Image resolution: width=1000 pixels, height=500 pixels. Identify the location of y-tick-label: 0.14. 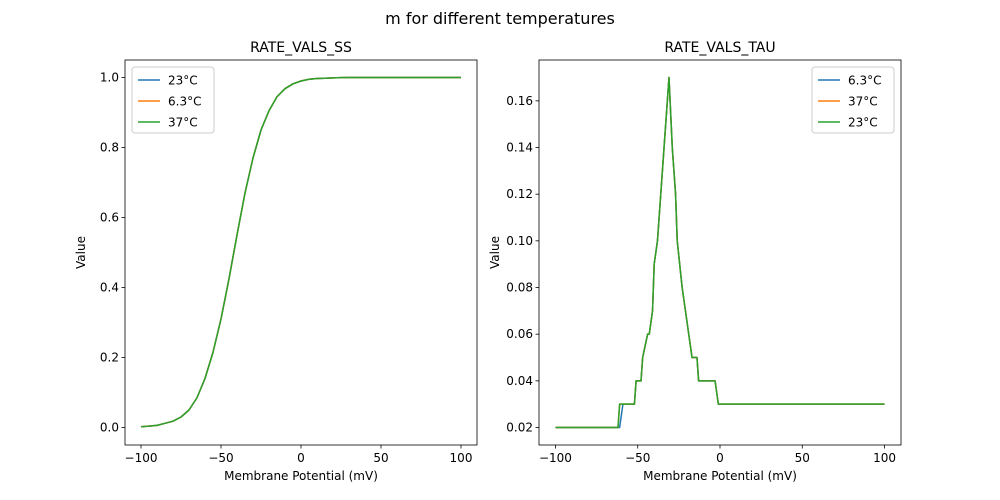
(519, 148).